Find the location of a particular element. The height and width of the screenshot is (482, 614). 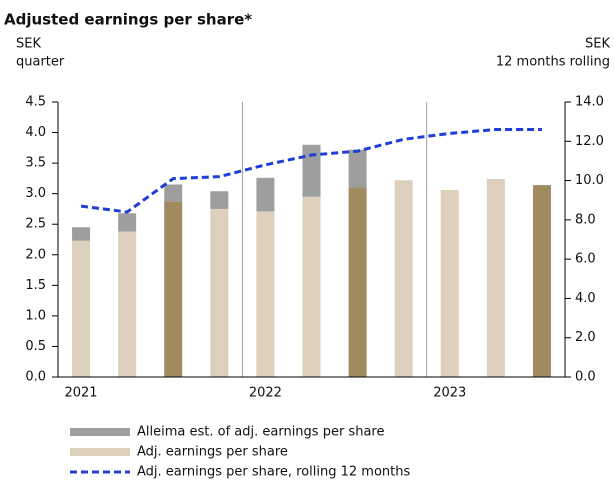

y-tick-label: 1.0 is located at coordinates (35, 315).